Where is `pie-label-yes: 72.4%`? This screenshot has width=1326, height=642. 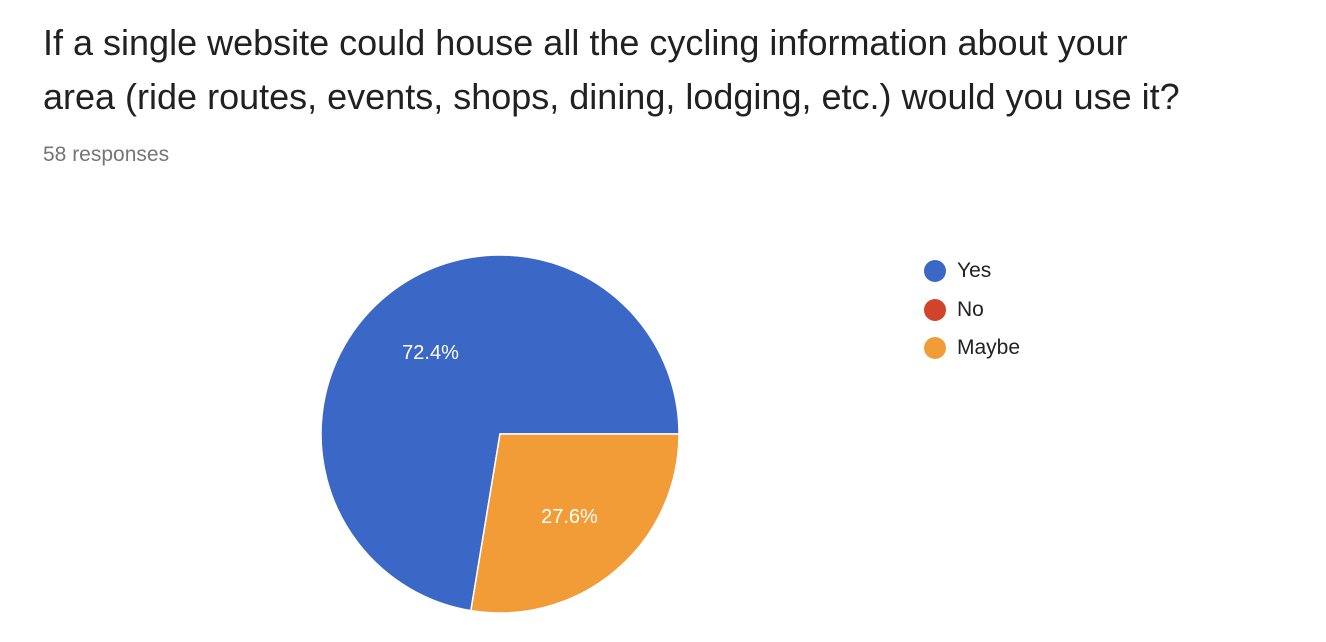
pie-label-yes: 72.4% is located at coordinates (430, 353).